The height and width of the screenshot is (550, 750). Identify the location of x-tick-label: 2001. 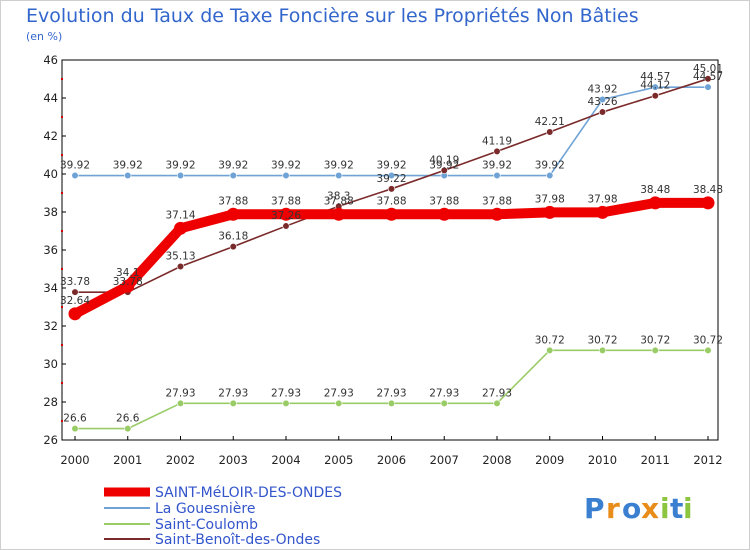
(127, 460).